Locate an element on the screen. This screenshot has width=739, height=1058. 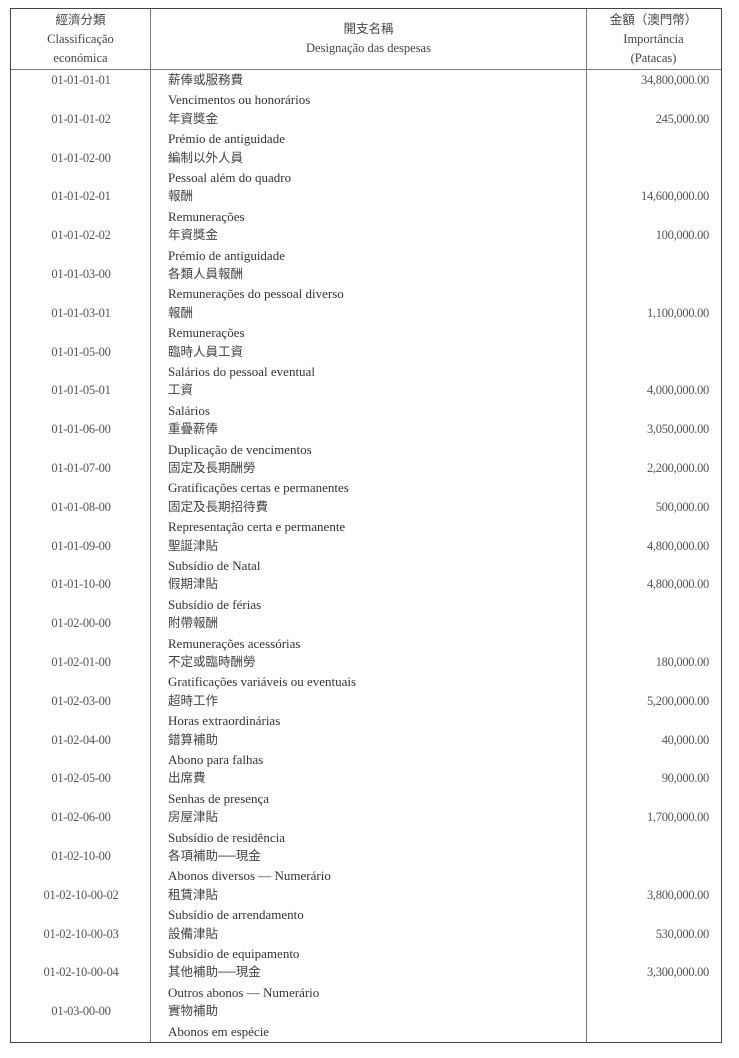
row-name-zh: 超時工作 is located at coordinates (193, 700).